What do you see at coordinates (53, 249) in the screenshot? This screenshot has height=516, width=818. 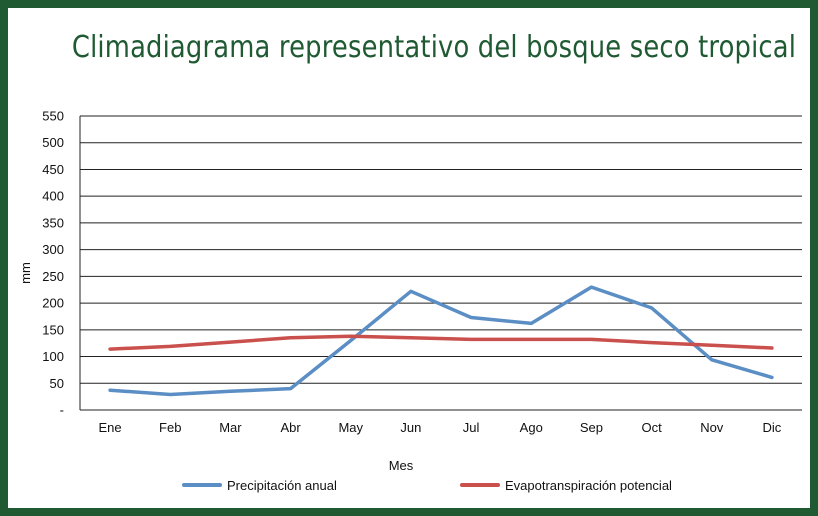 I see `y-tick-label: 300` at bounding box center [53, 249].